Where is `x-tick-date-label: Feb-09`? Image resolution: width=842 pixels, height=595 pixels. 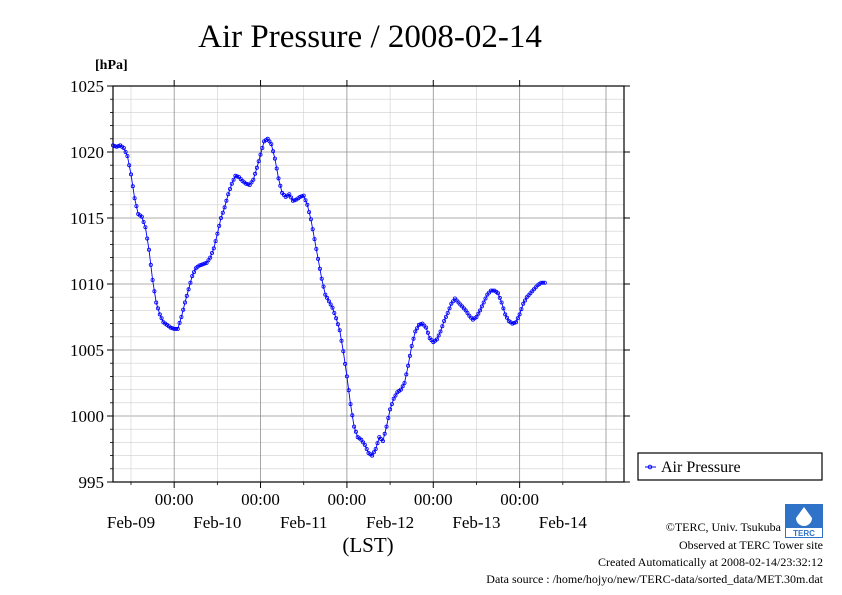 x-tick-date-label: Feb-09 is located at coordinates (131, 522).